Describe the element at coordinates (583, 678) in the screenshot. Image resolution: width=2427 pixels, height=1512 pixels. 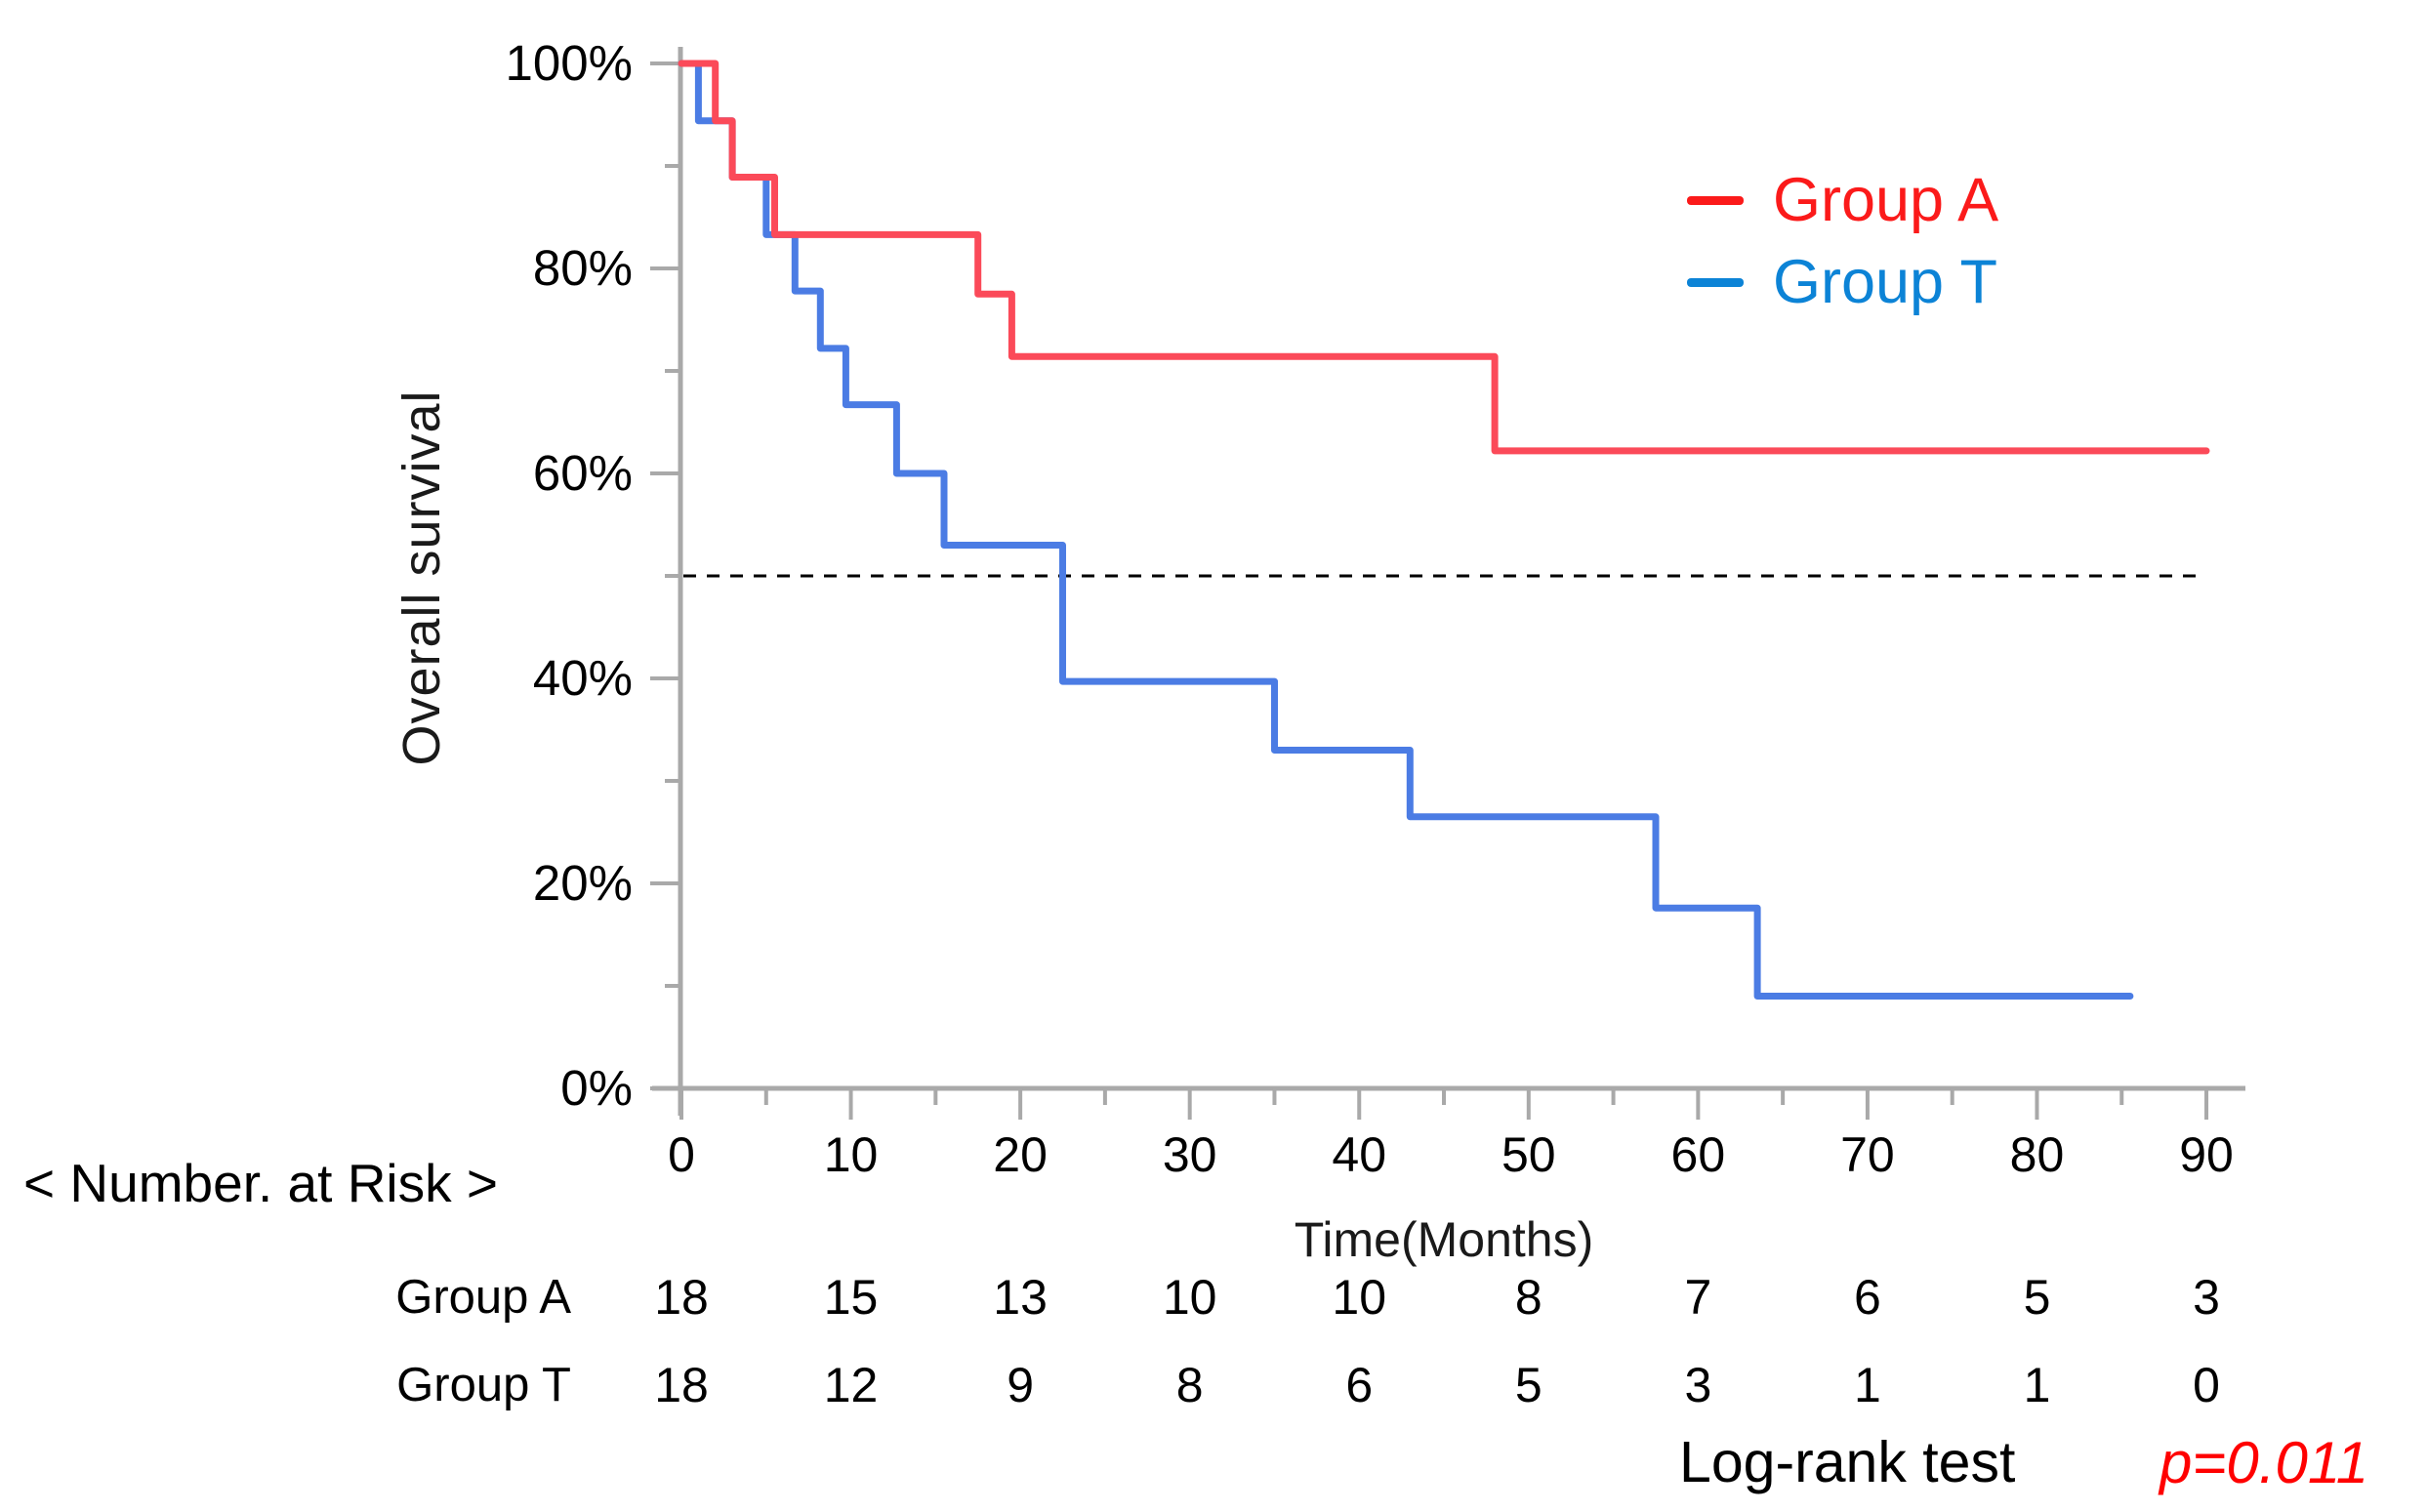
I see `y-tick-label: 40%` at that location.